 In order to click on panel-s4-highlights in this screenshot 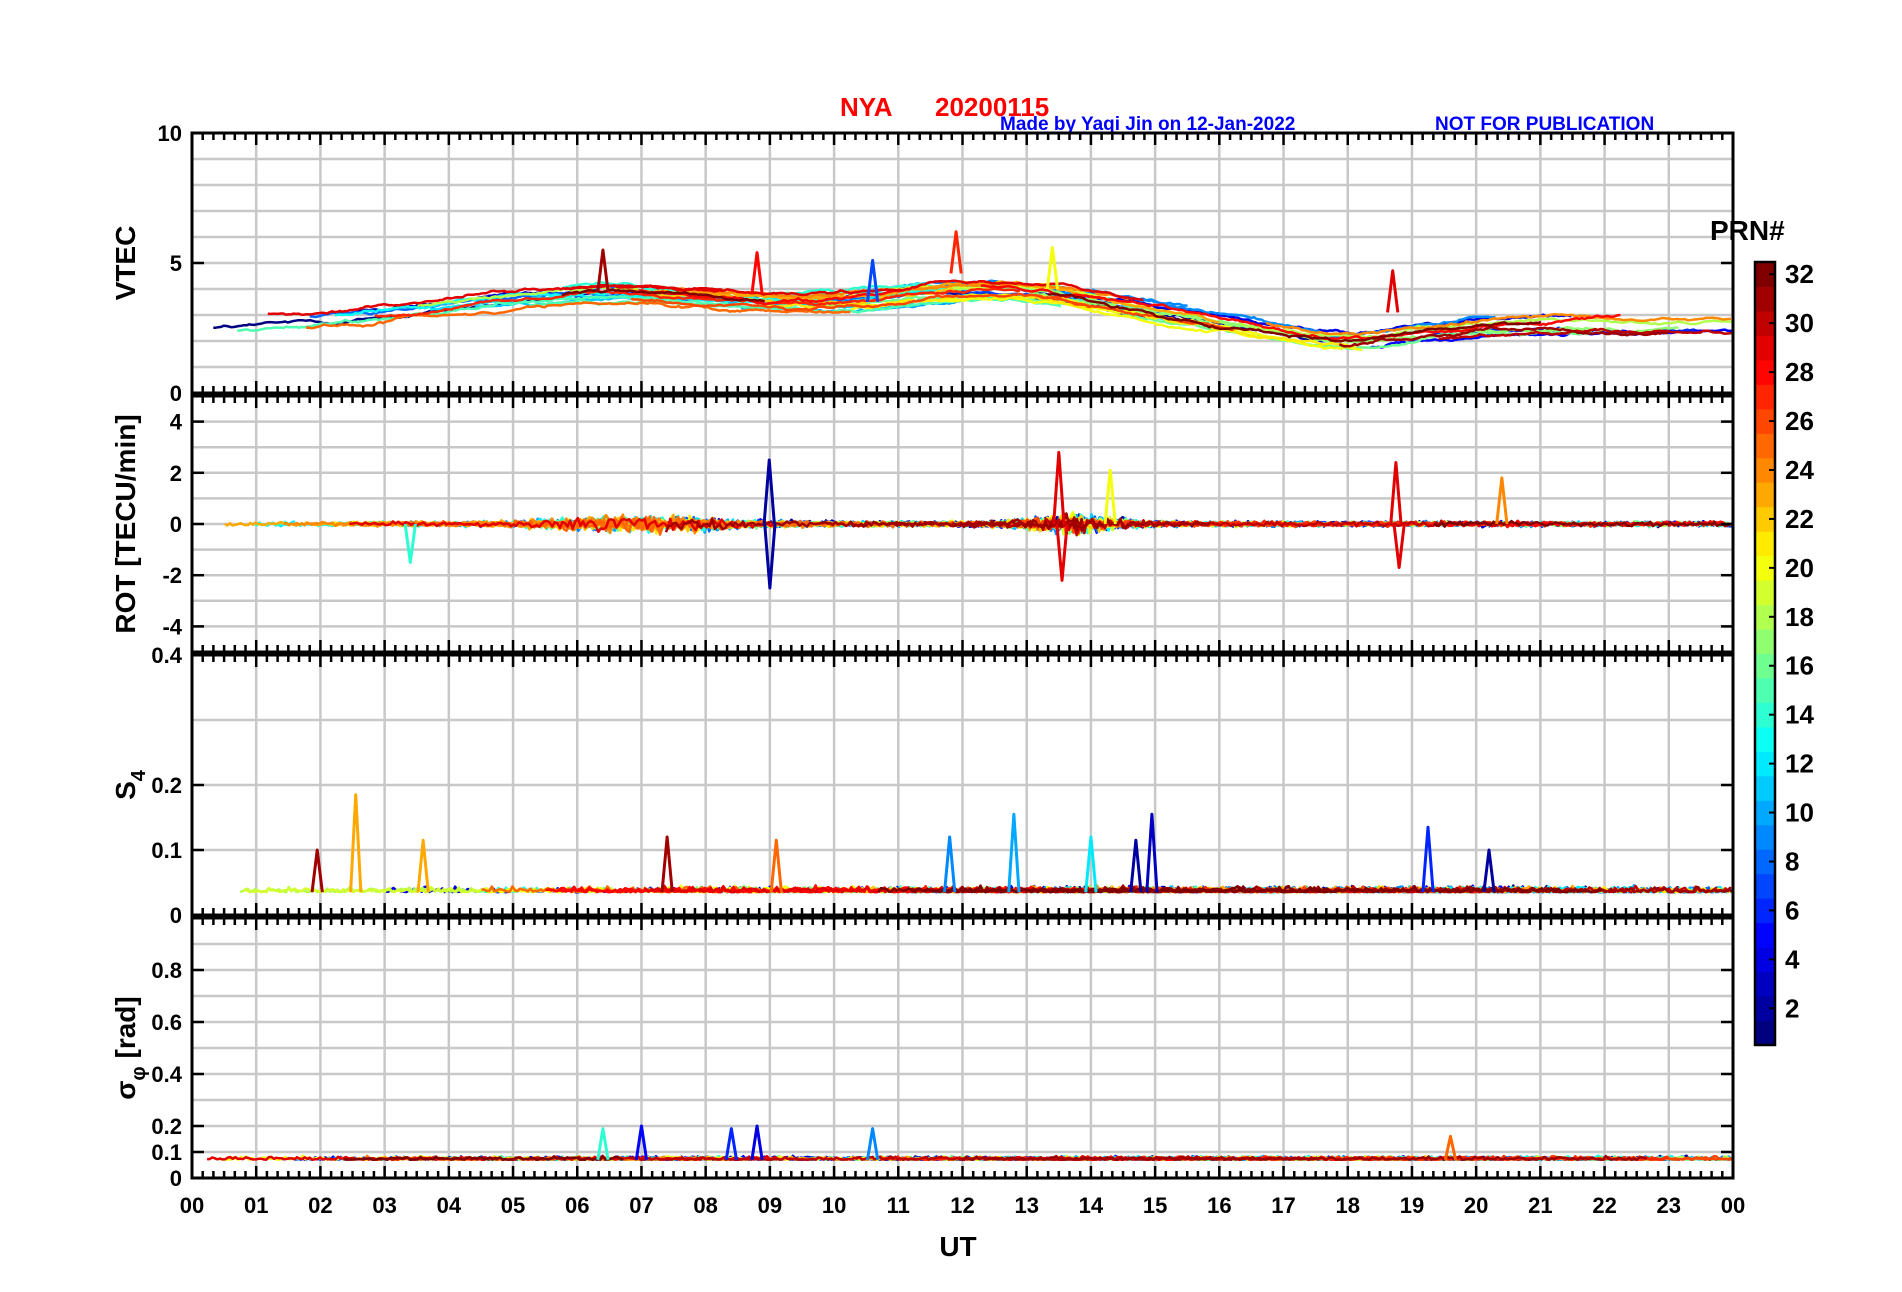, I will do `click(903, 843)`.